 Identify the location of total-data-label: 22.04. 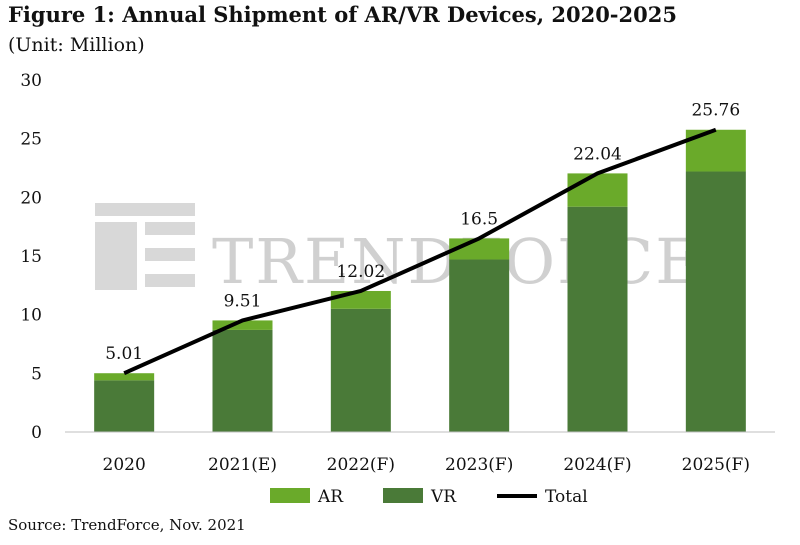
(597, 154).